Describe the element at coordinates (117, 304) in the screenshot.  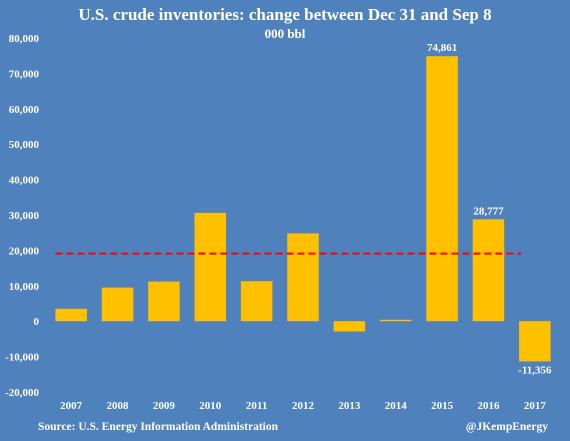
I see `bar-2008` at that location.